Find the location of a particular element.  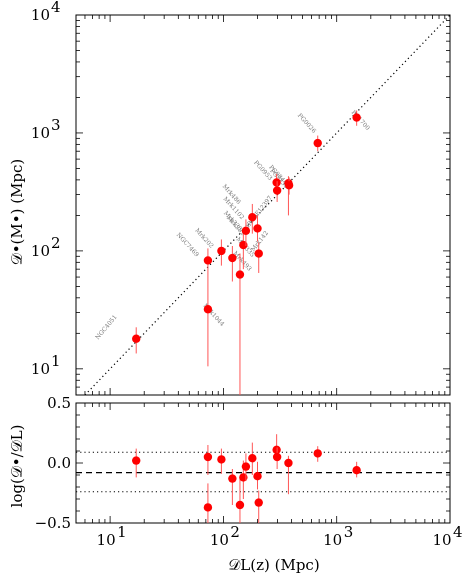

x-tick-label-exponent: 2 is located at coordinates (235, 532).